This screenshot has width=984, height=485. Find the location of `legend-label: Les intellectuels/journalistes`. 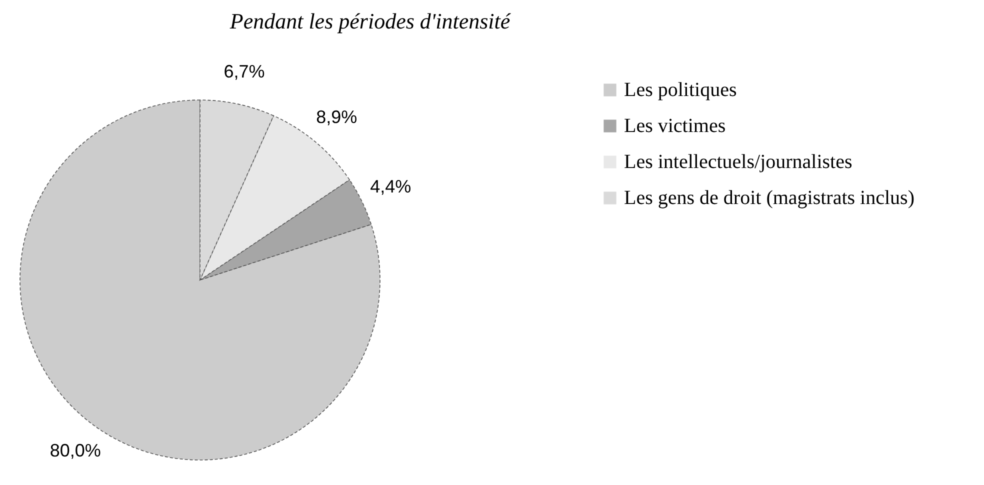

legend-label: Les intellectuels/journalistes is located at coordinates (738, 162).